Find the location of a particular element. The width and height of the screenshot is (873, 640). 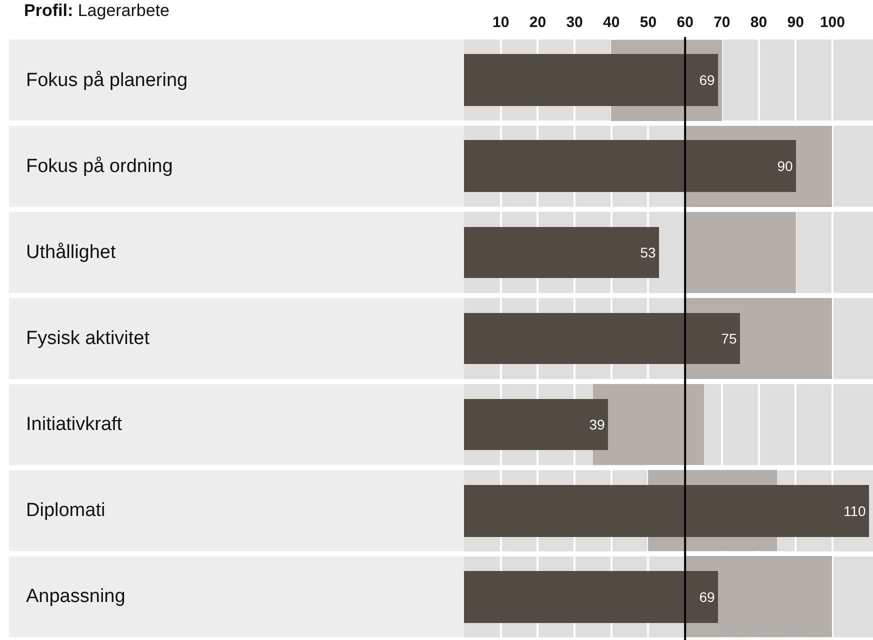

y-tick-label: Anpassning is located at coordinates (76, 596).